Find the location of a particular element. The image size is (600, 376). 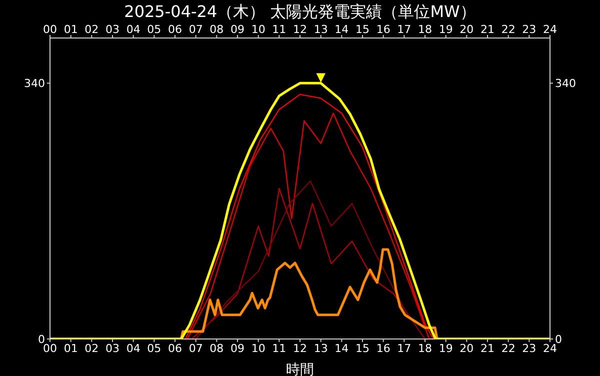

x2-tick-label: 11 is located at coordinates (279, 348).